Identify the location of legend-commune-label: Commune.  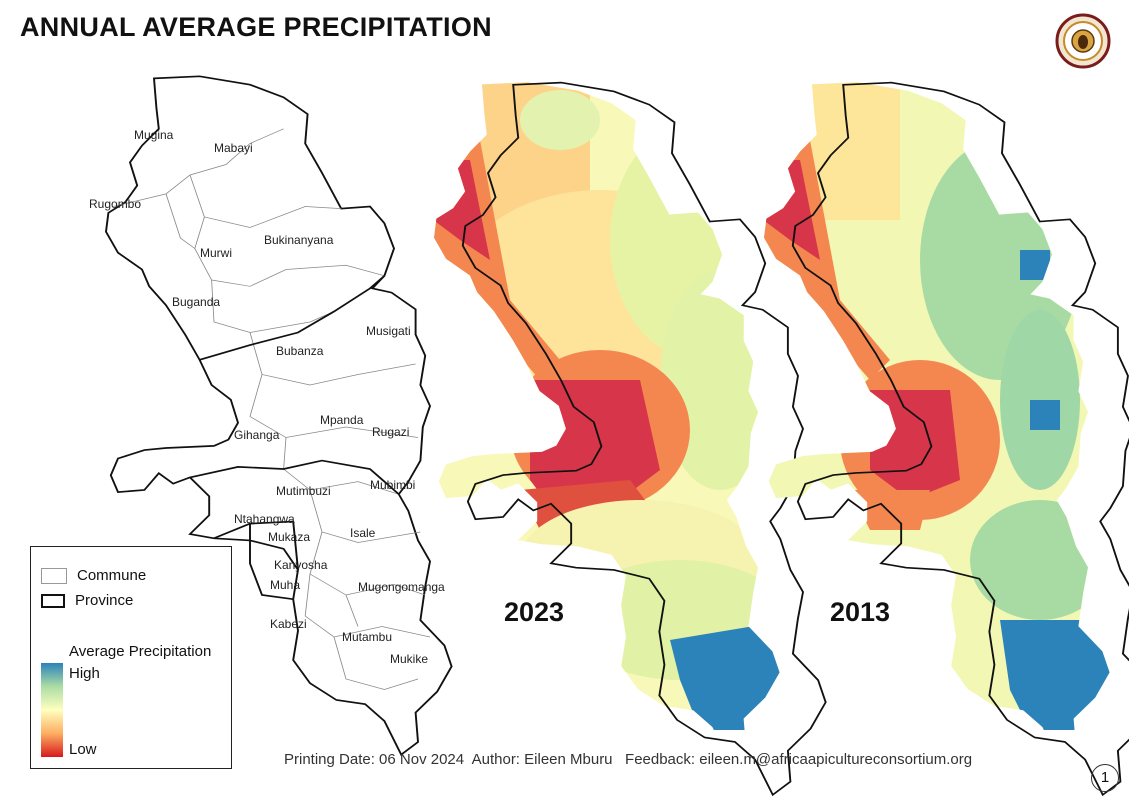
(112, 575).